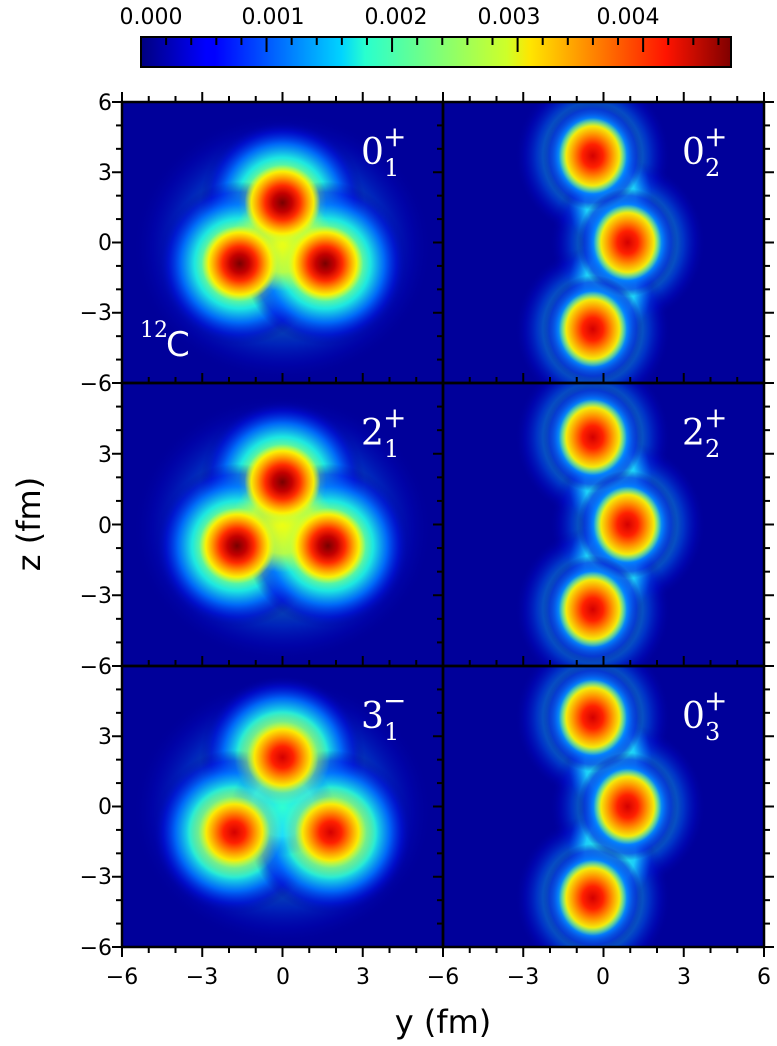 Image resolution: width=777 pixels, height=1046 pixels. What do you see at coordinates (96, 244) in the screenshot?
I see `y-tick-labels-row-1: 6 3 0 −3 −6` at bounding box center [96, 244].